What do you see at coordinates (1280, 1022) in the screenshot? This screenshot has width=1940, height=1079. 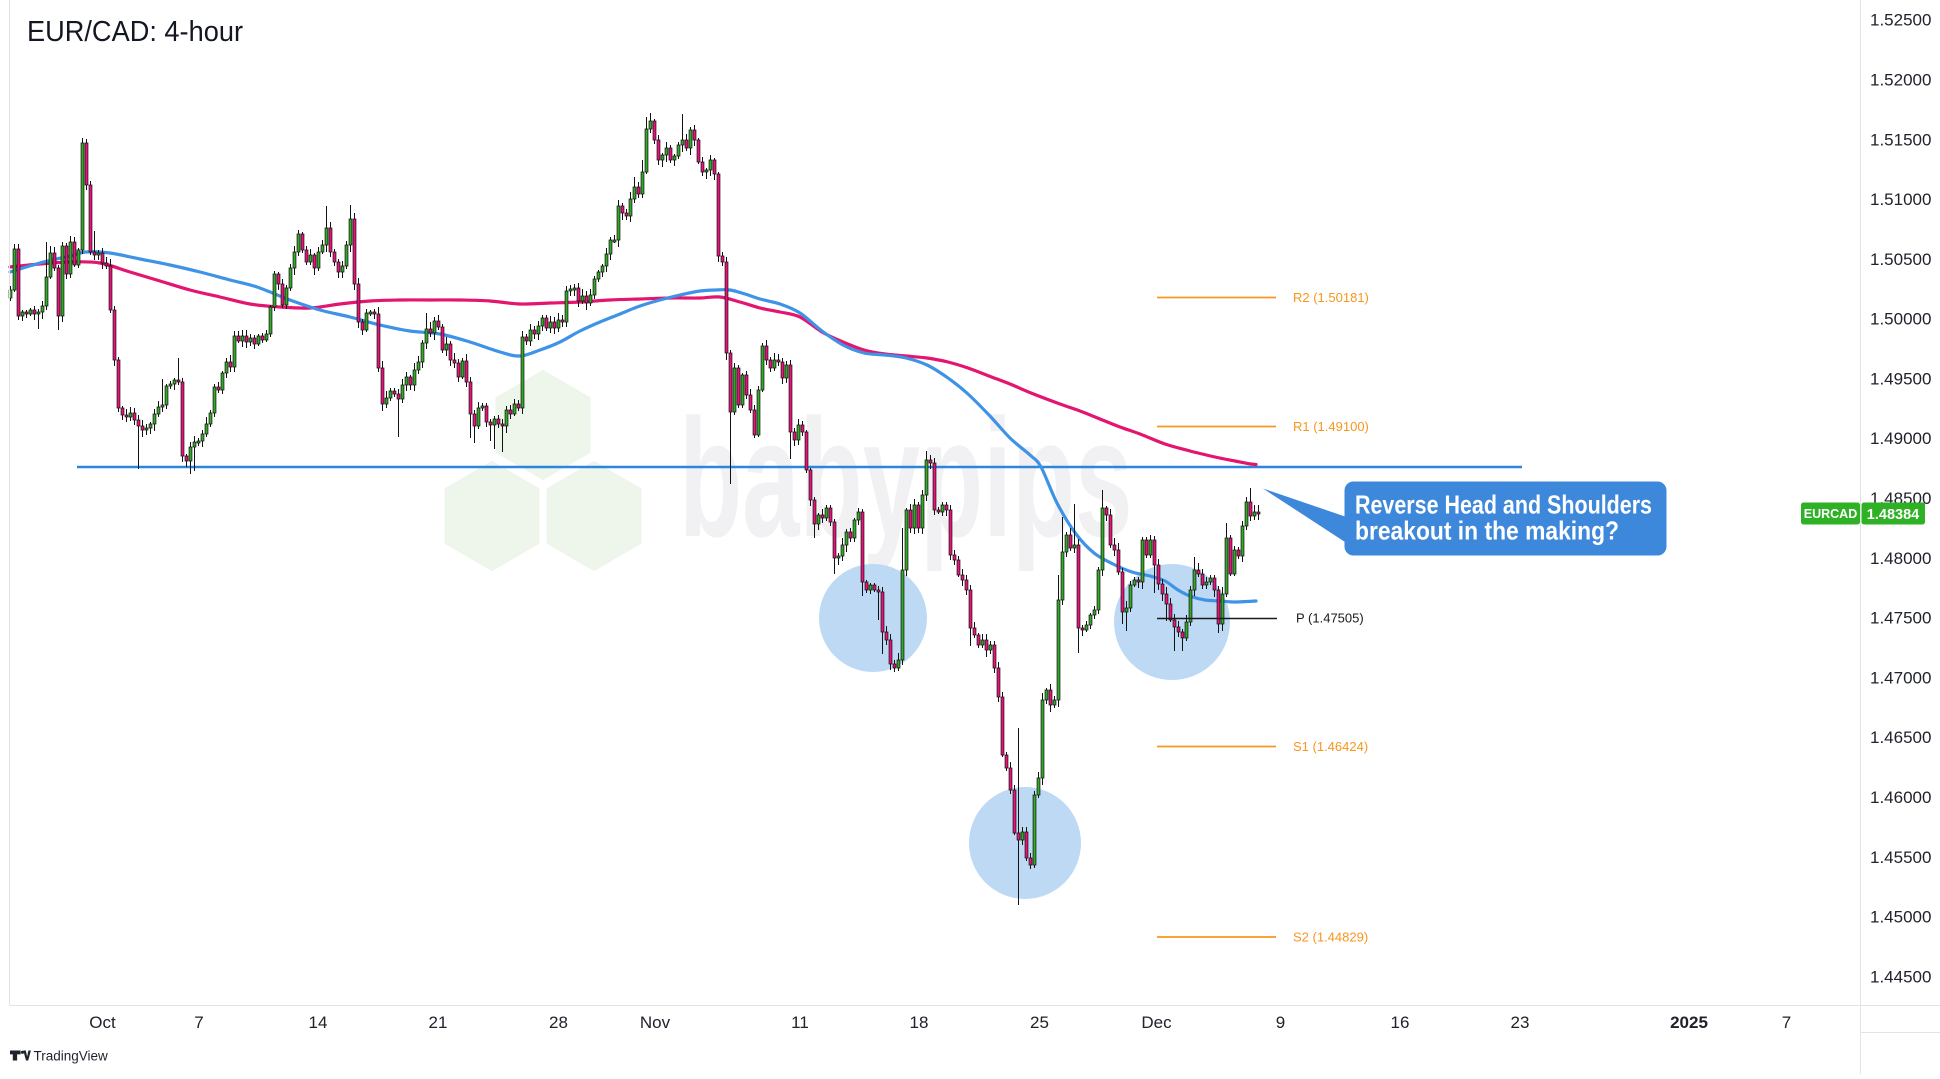 I see `svg-text: 9` at bounding box center [1280, 1022].